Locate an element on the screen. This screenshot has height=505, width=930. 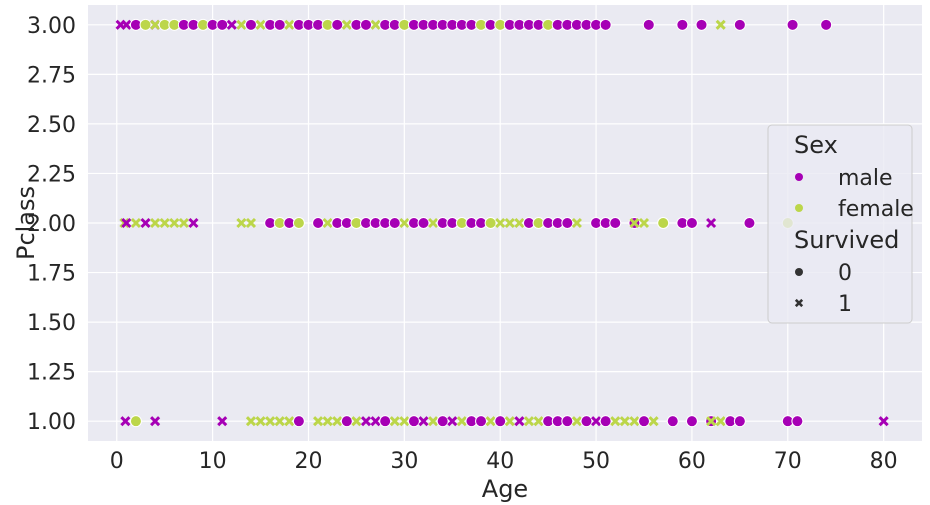
legend-marker-male is located at coordinates (799, 177).